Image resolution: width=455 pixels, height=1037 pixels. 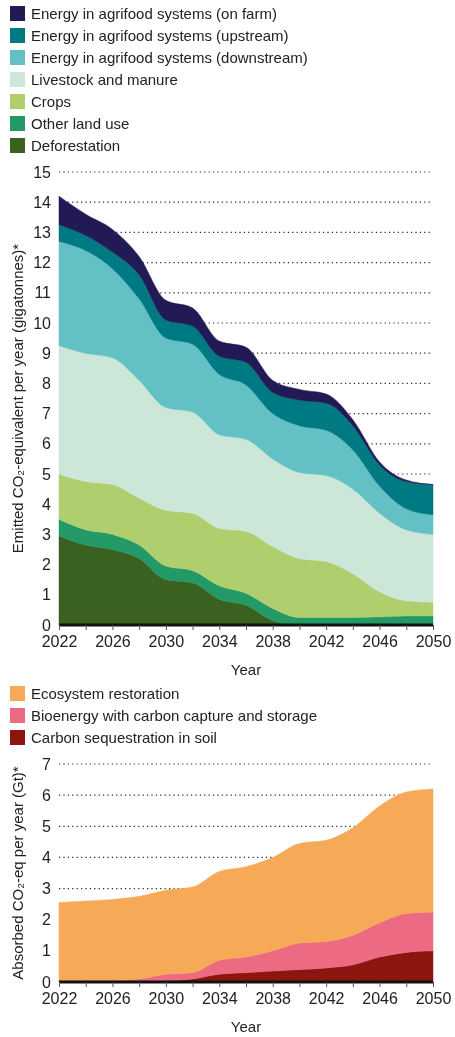 I want to click on legend-label: Crops, so click(x=51, y=101).